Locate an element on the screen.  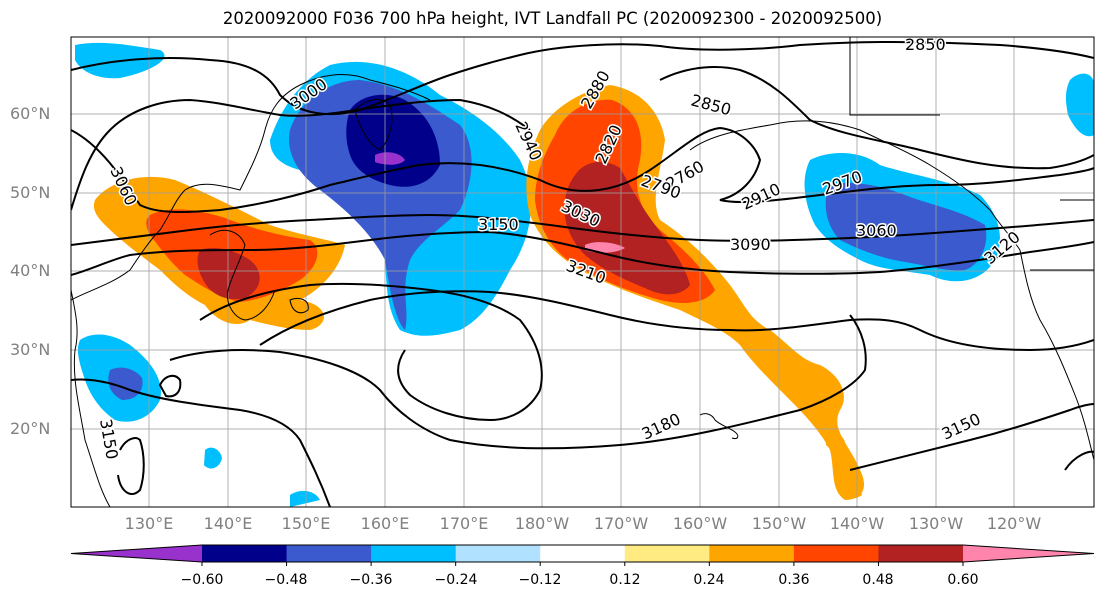
lon-label: 170°W is located at coordinates (621, 523).